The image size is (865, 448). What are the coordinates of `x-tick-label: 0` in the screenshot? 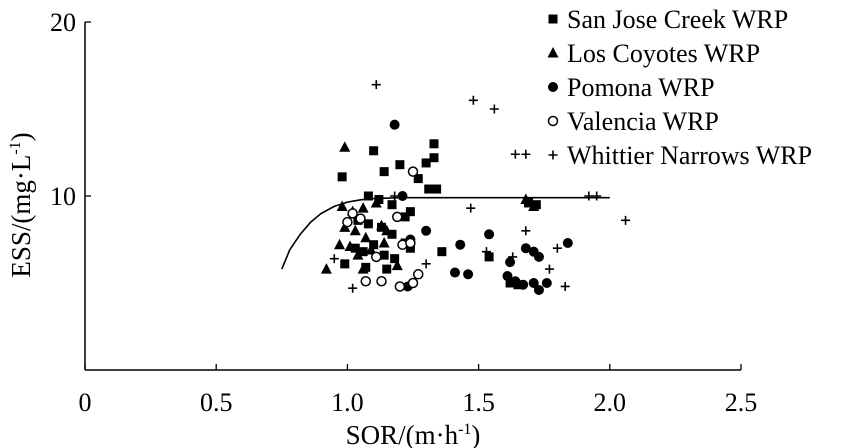 It's located at (85, 402).